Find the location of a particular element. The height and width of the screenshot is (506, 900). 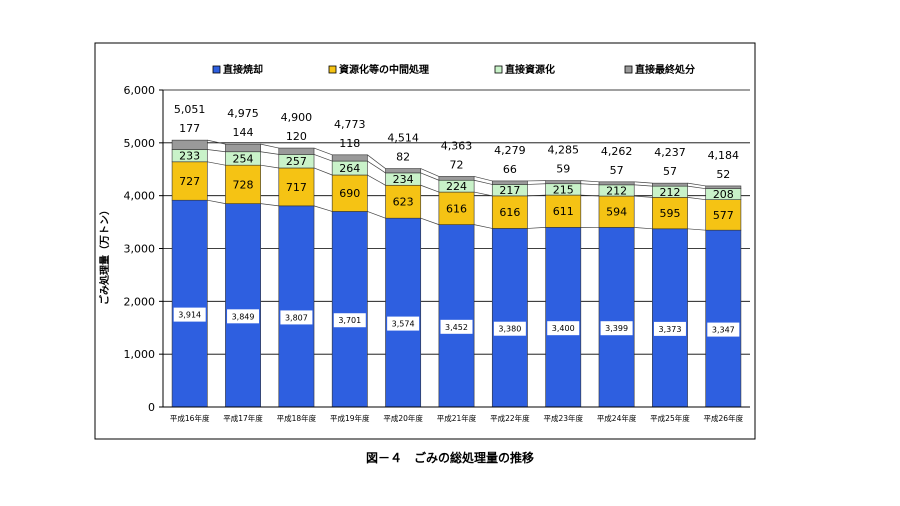

connector-lines is located at coordinates (456, 185).